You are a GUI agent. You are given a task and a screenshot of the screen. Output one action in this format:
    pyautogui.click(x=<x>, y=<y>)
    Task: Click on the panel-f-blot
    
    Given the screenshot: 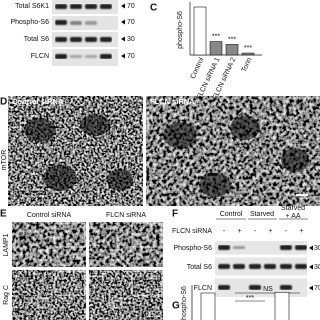 What is the action you would take?
    pyautogui.click(x=261, y=257)
    